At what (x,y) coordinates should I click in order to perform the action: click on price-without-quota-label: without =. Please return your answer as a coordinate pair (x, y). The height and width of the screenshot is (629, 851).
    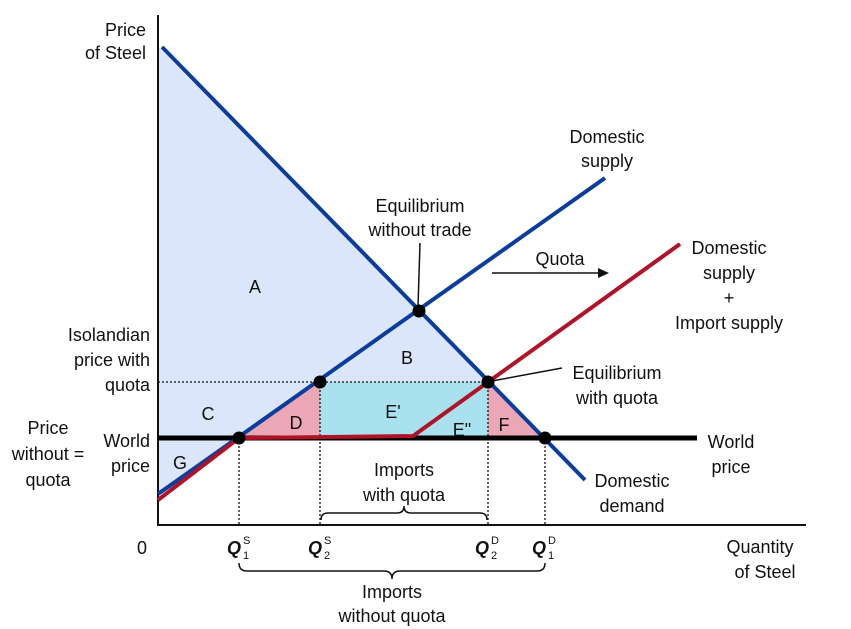
    Looking at the image, I should click on (48, 454).